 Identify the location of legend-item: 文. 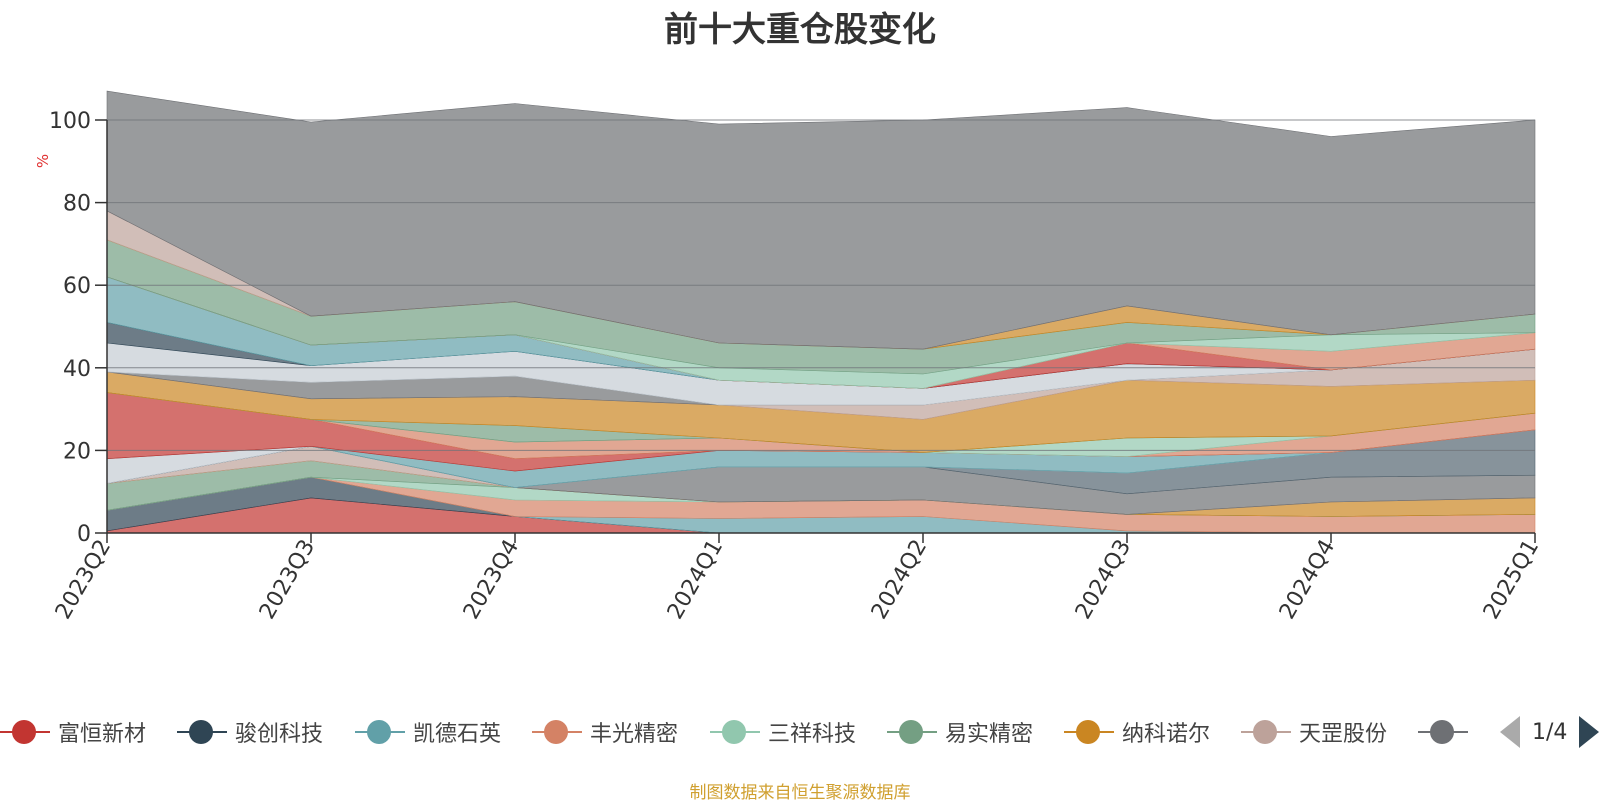
(1443, 732).